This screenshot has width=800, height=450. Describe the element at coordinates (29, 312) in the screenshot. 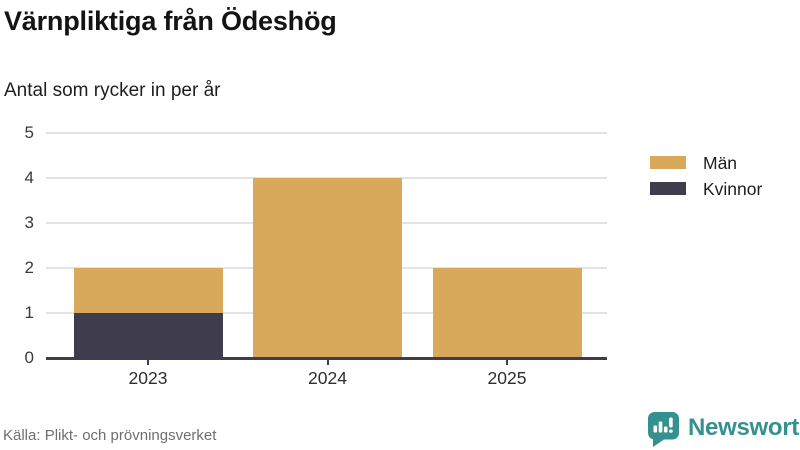

I see `y-axis-tick-label: 1` at that location.